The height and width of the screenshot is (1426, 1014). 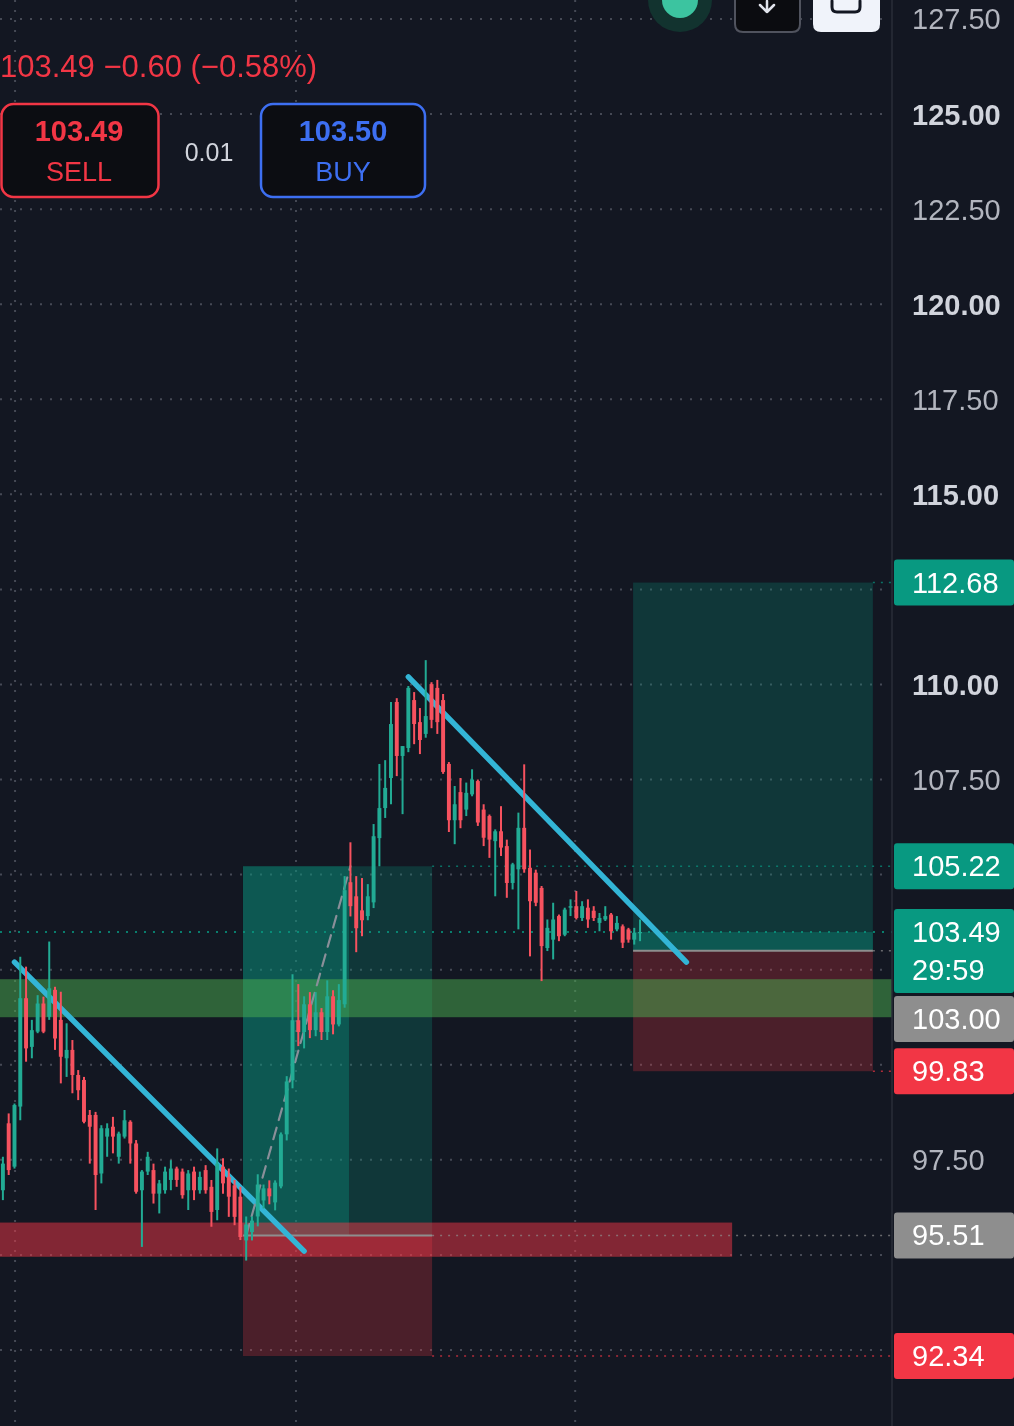 What do you see at coordinates (956, 209) in the screenshot?
I see `y-tick-label: 122.50` at bounding box center [956, 209].